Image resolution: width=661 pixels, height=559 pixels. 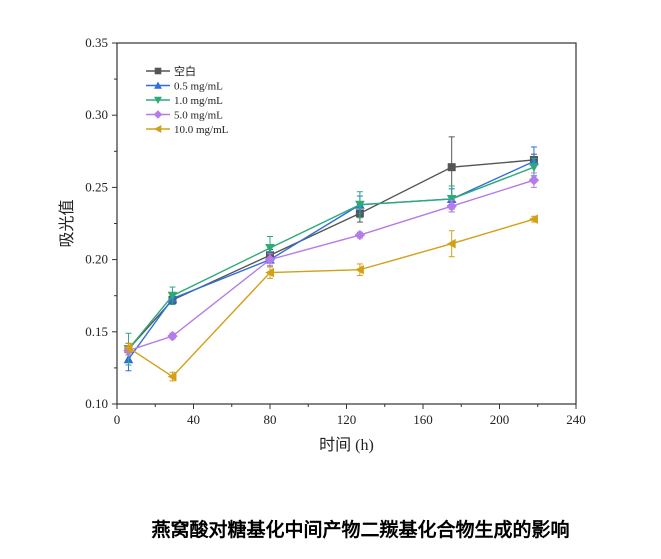 What do you see at coordinates (201, 130) in the screenshot?
I see `legend-label: 10.0 mg/mL` at bounding box center [201, 130].